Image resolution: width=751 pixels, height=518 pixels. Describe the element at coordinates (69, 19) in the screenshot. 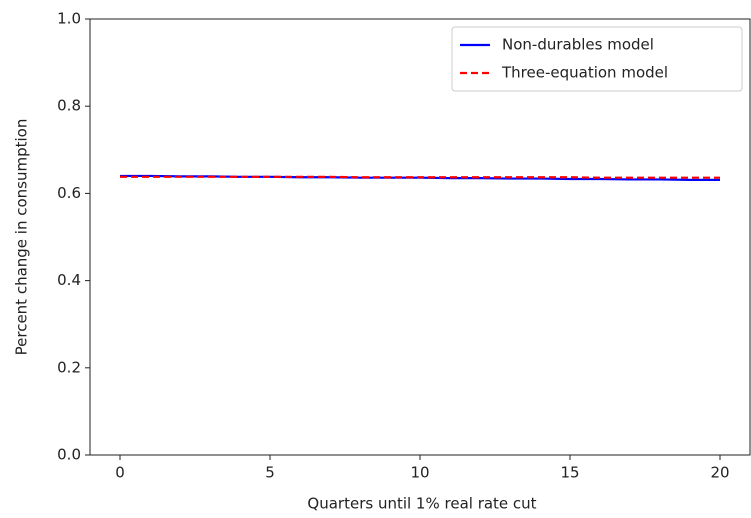

I see `y-tick-label: 1.0` at that location.